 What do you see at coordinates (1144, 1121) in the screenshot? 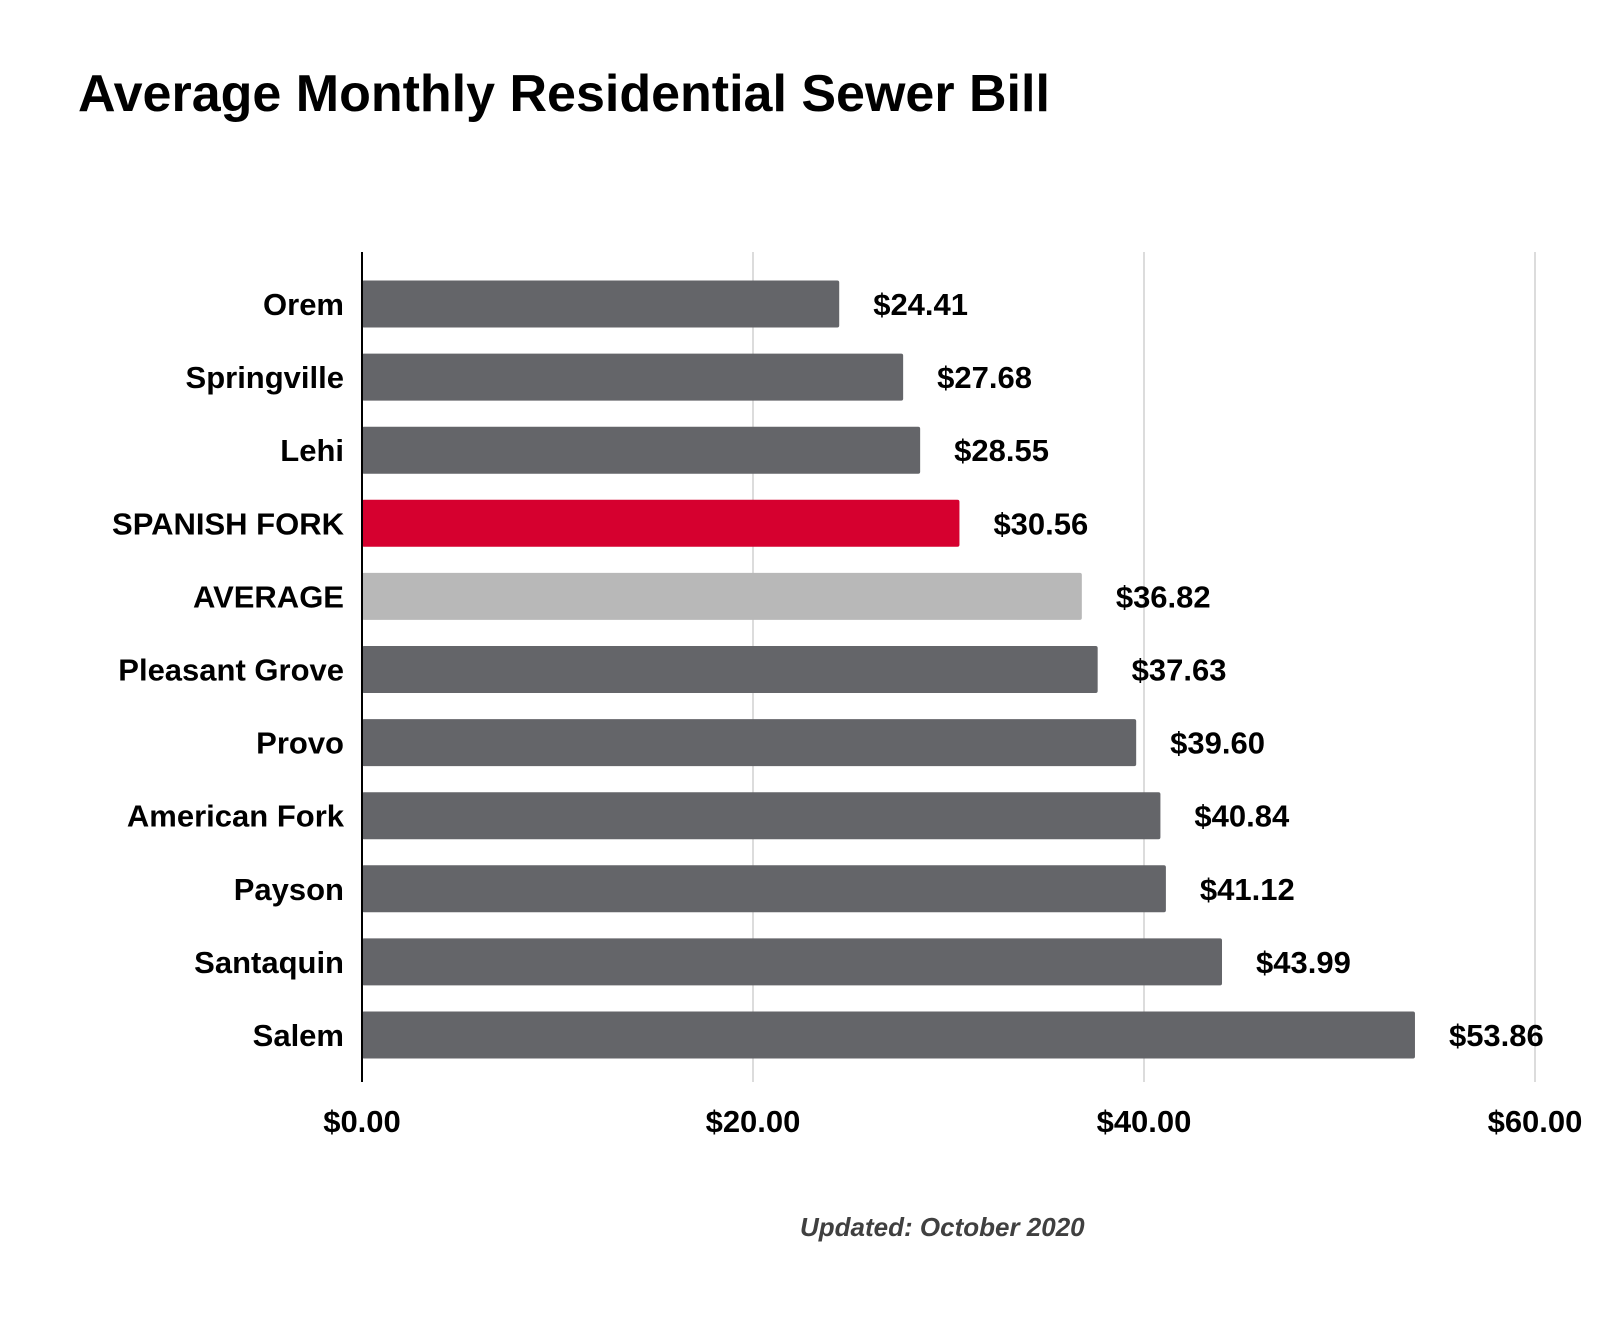
I see `x-tick-label: $40.00` at bounding box center [1144, 1121].